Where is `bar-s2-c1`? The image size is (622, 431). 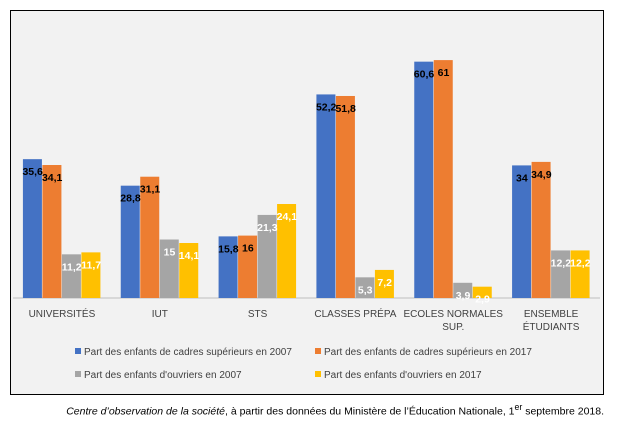
bar-s2-c1 is located at coordinates (52, 231).